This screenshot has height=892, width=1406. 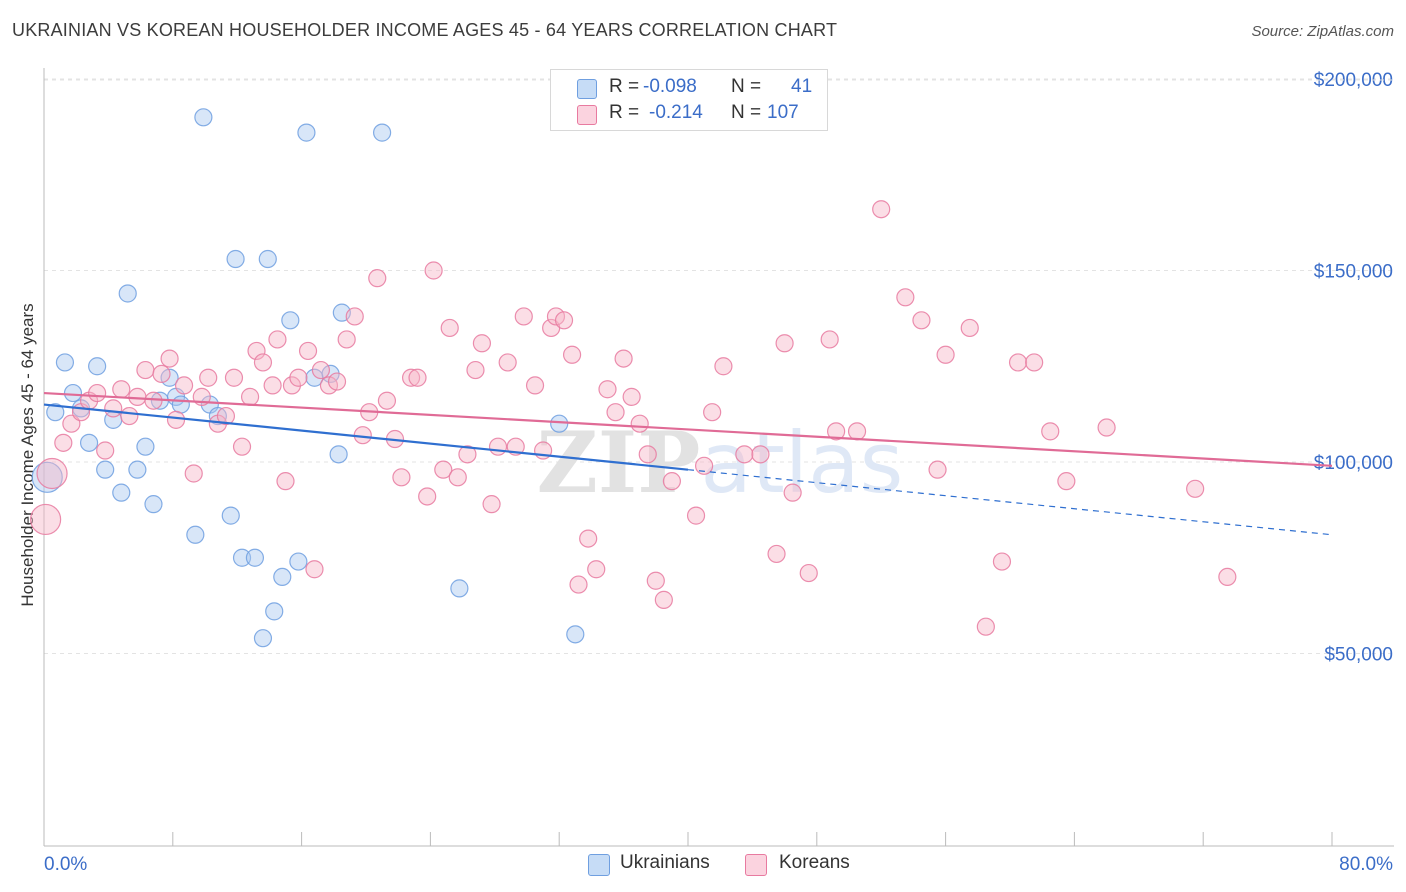 What do you see at coordinates (1010, 502) in the screenshot?
I see `trendline-extension-ukrainians` at bounding box center [1010, 502].